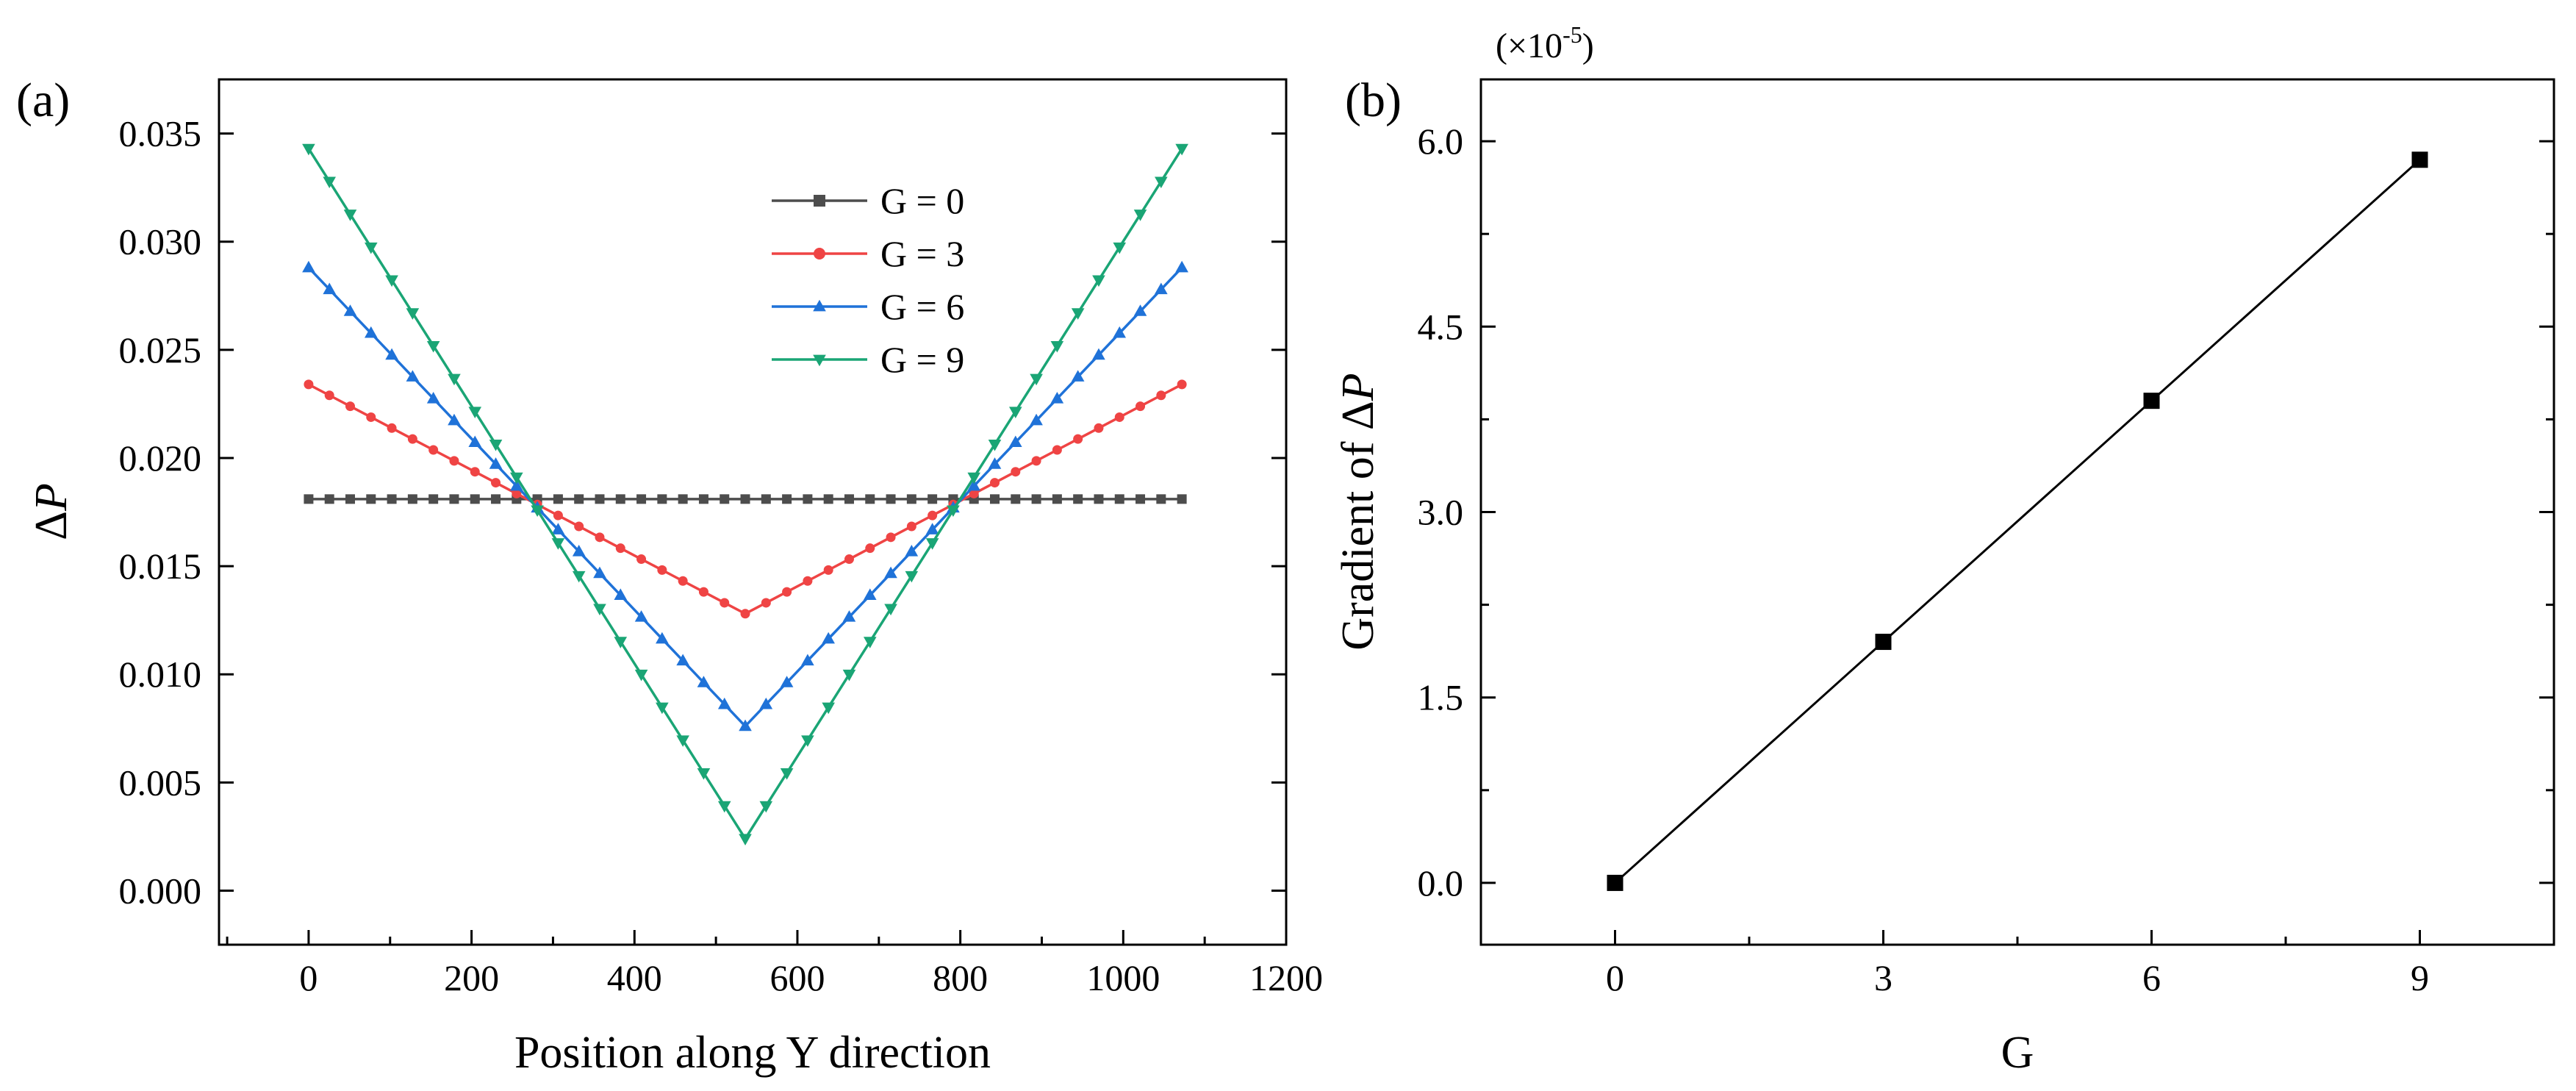  Describe the element at coordinates (471, 978) in the screenshot. I see `x-tick-label: 200` at that location.